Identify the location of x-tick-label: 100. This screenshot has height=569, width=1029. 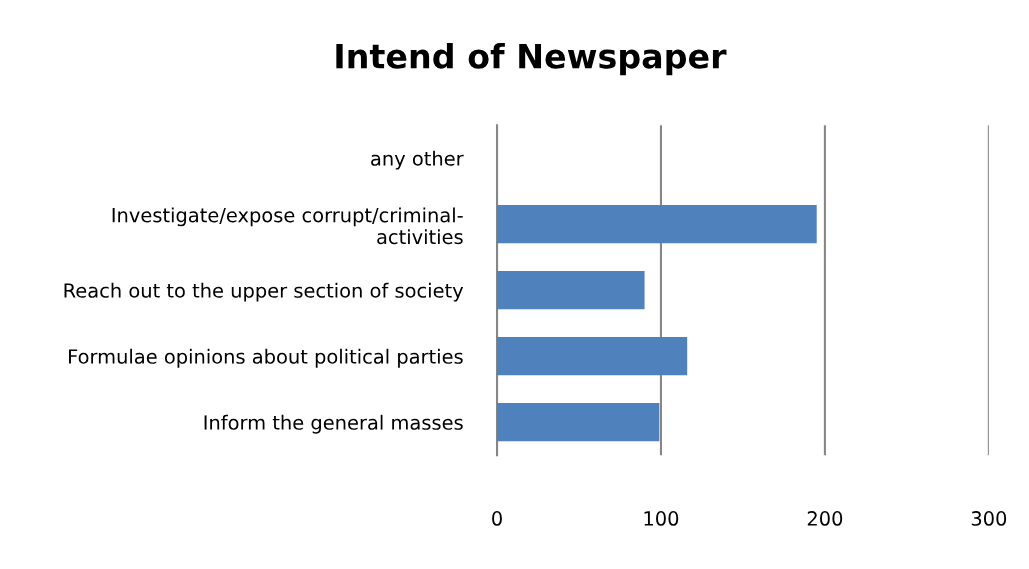
(661, 518).